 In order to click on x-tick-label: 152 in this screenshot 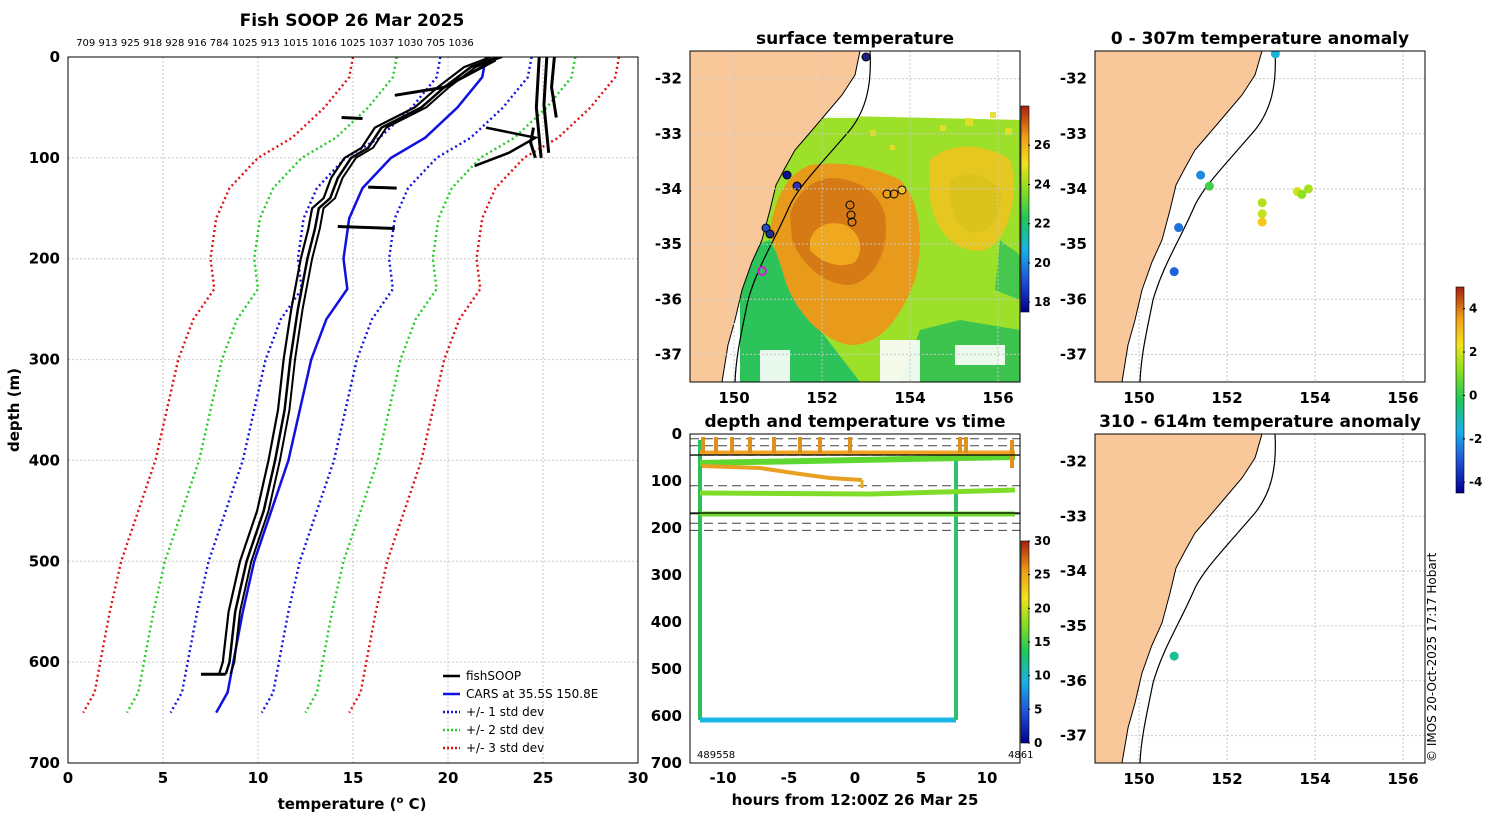, I will do `click(821, 398)`.